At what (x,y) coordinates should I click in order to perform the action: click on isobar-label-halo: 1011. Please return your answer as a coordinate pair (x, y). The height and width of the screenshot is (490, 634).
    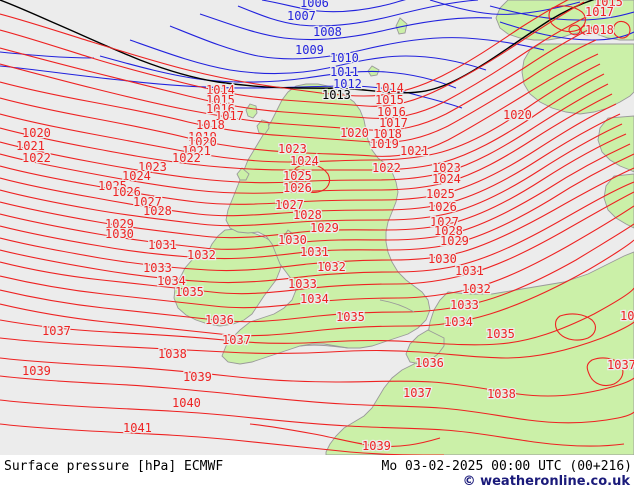
    Looking at the image, I should click on (344, 72).